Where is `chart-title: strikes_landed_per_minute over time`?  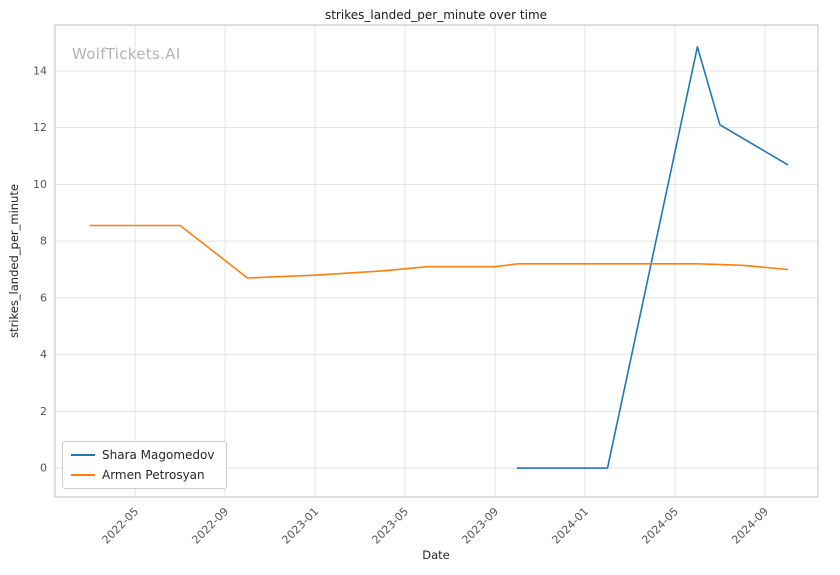
chart-title: strikes_landed_per_minute over time is located at coordinates (436, 15).